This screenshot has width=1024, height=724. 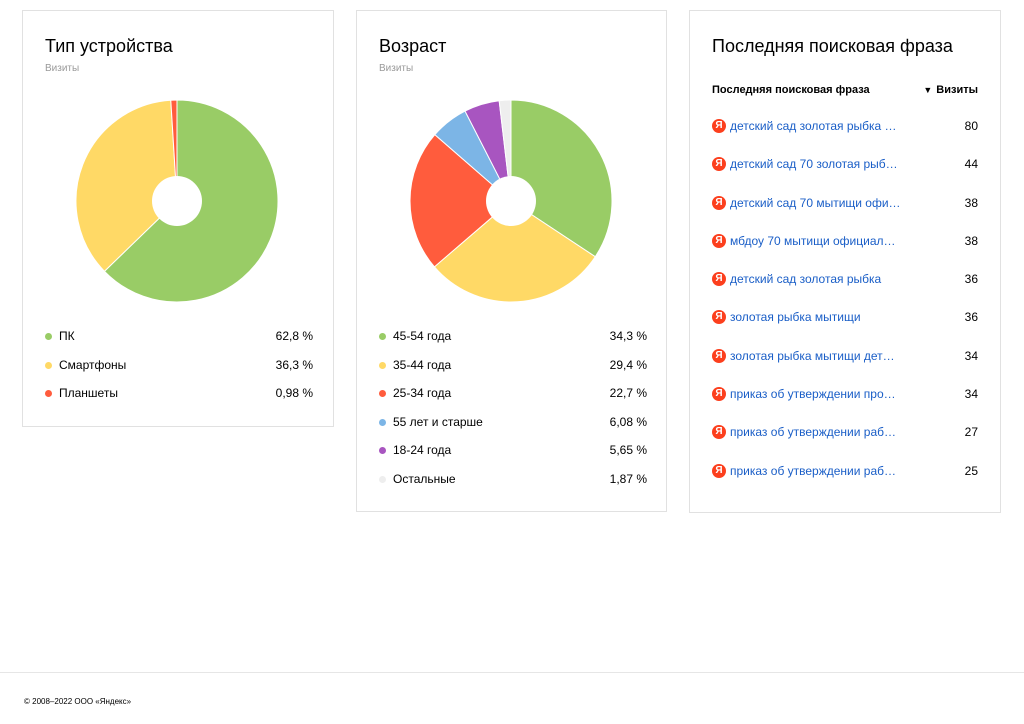 I want to click on visits-value: 27, so click(x=971, y=432).